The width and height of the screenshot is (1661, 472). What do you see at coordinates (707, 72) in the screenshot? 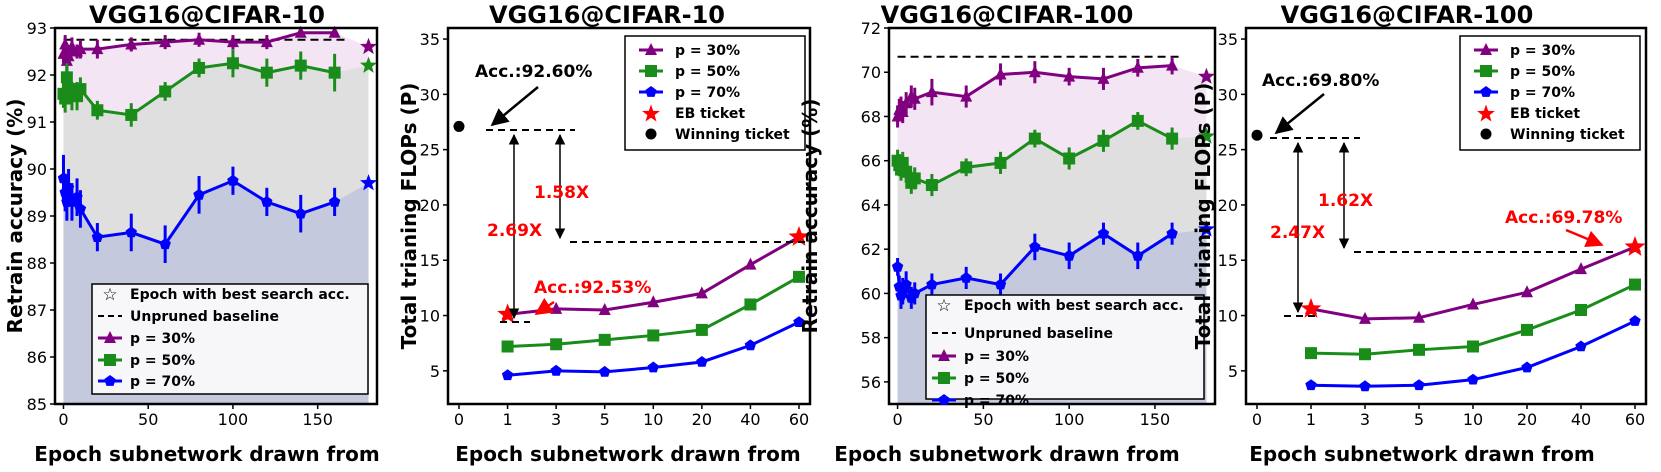
I see `legend-p50-label: p = 50%` at bounding box center [707, 72].